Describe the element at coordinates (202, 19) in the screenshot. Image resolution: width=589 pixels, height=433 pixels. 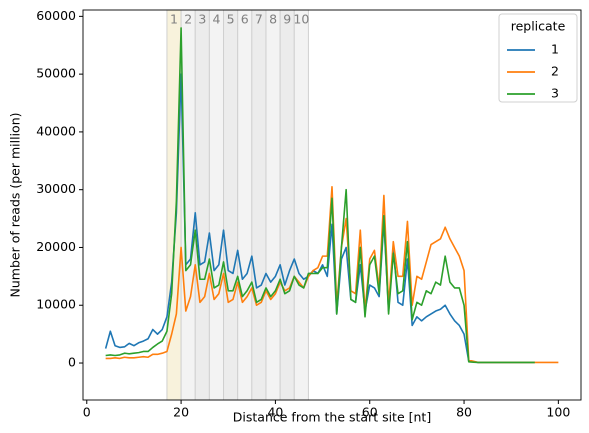
I see `band-label: 3` at that location.